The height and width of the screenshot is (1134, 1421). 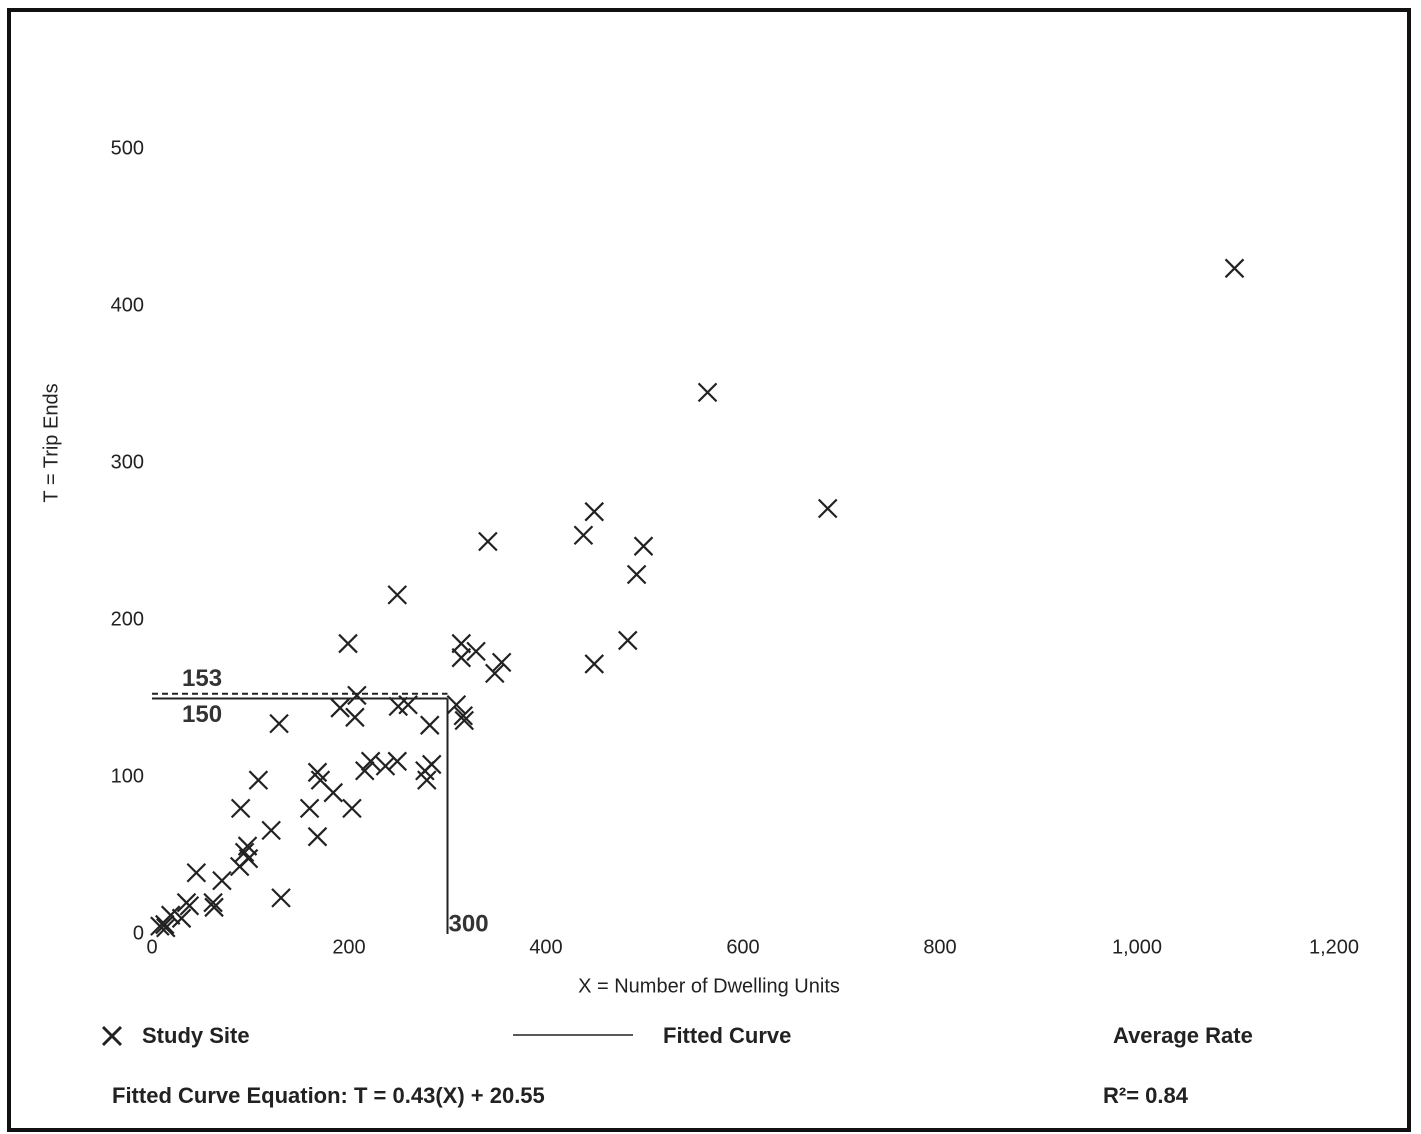 I want to click on x-tick-label: 1,200, so click(x=1334, y=947).